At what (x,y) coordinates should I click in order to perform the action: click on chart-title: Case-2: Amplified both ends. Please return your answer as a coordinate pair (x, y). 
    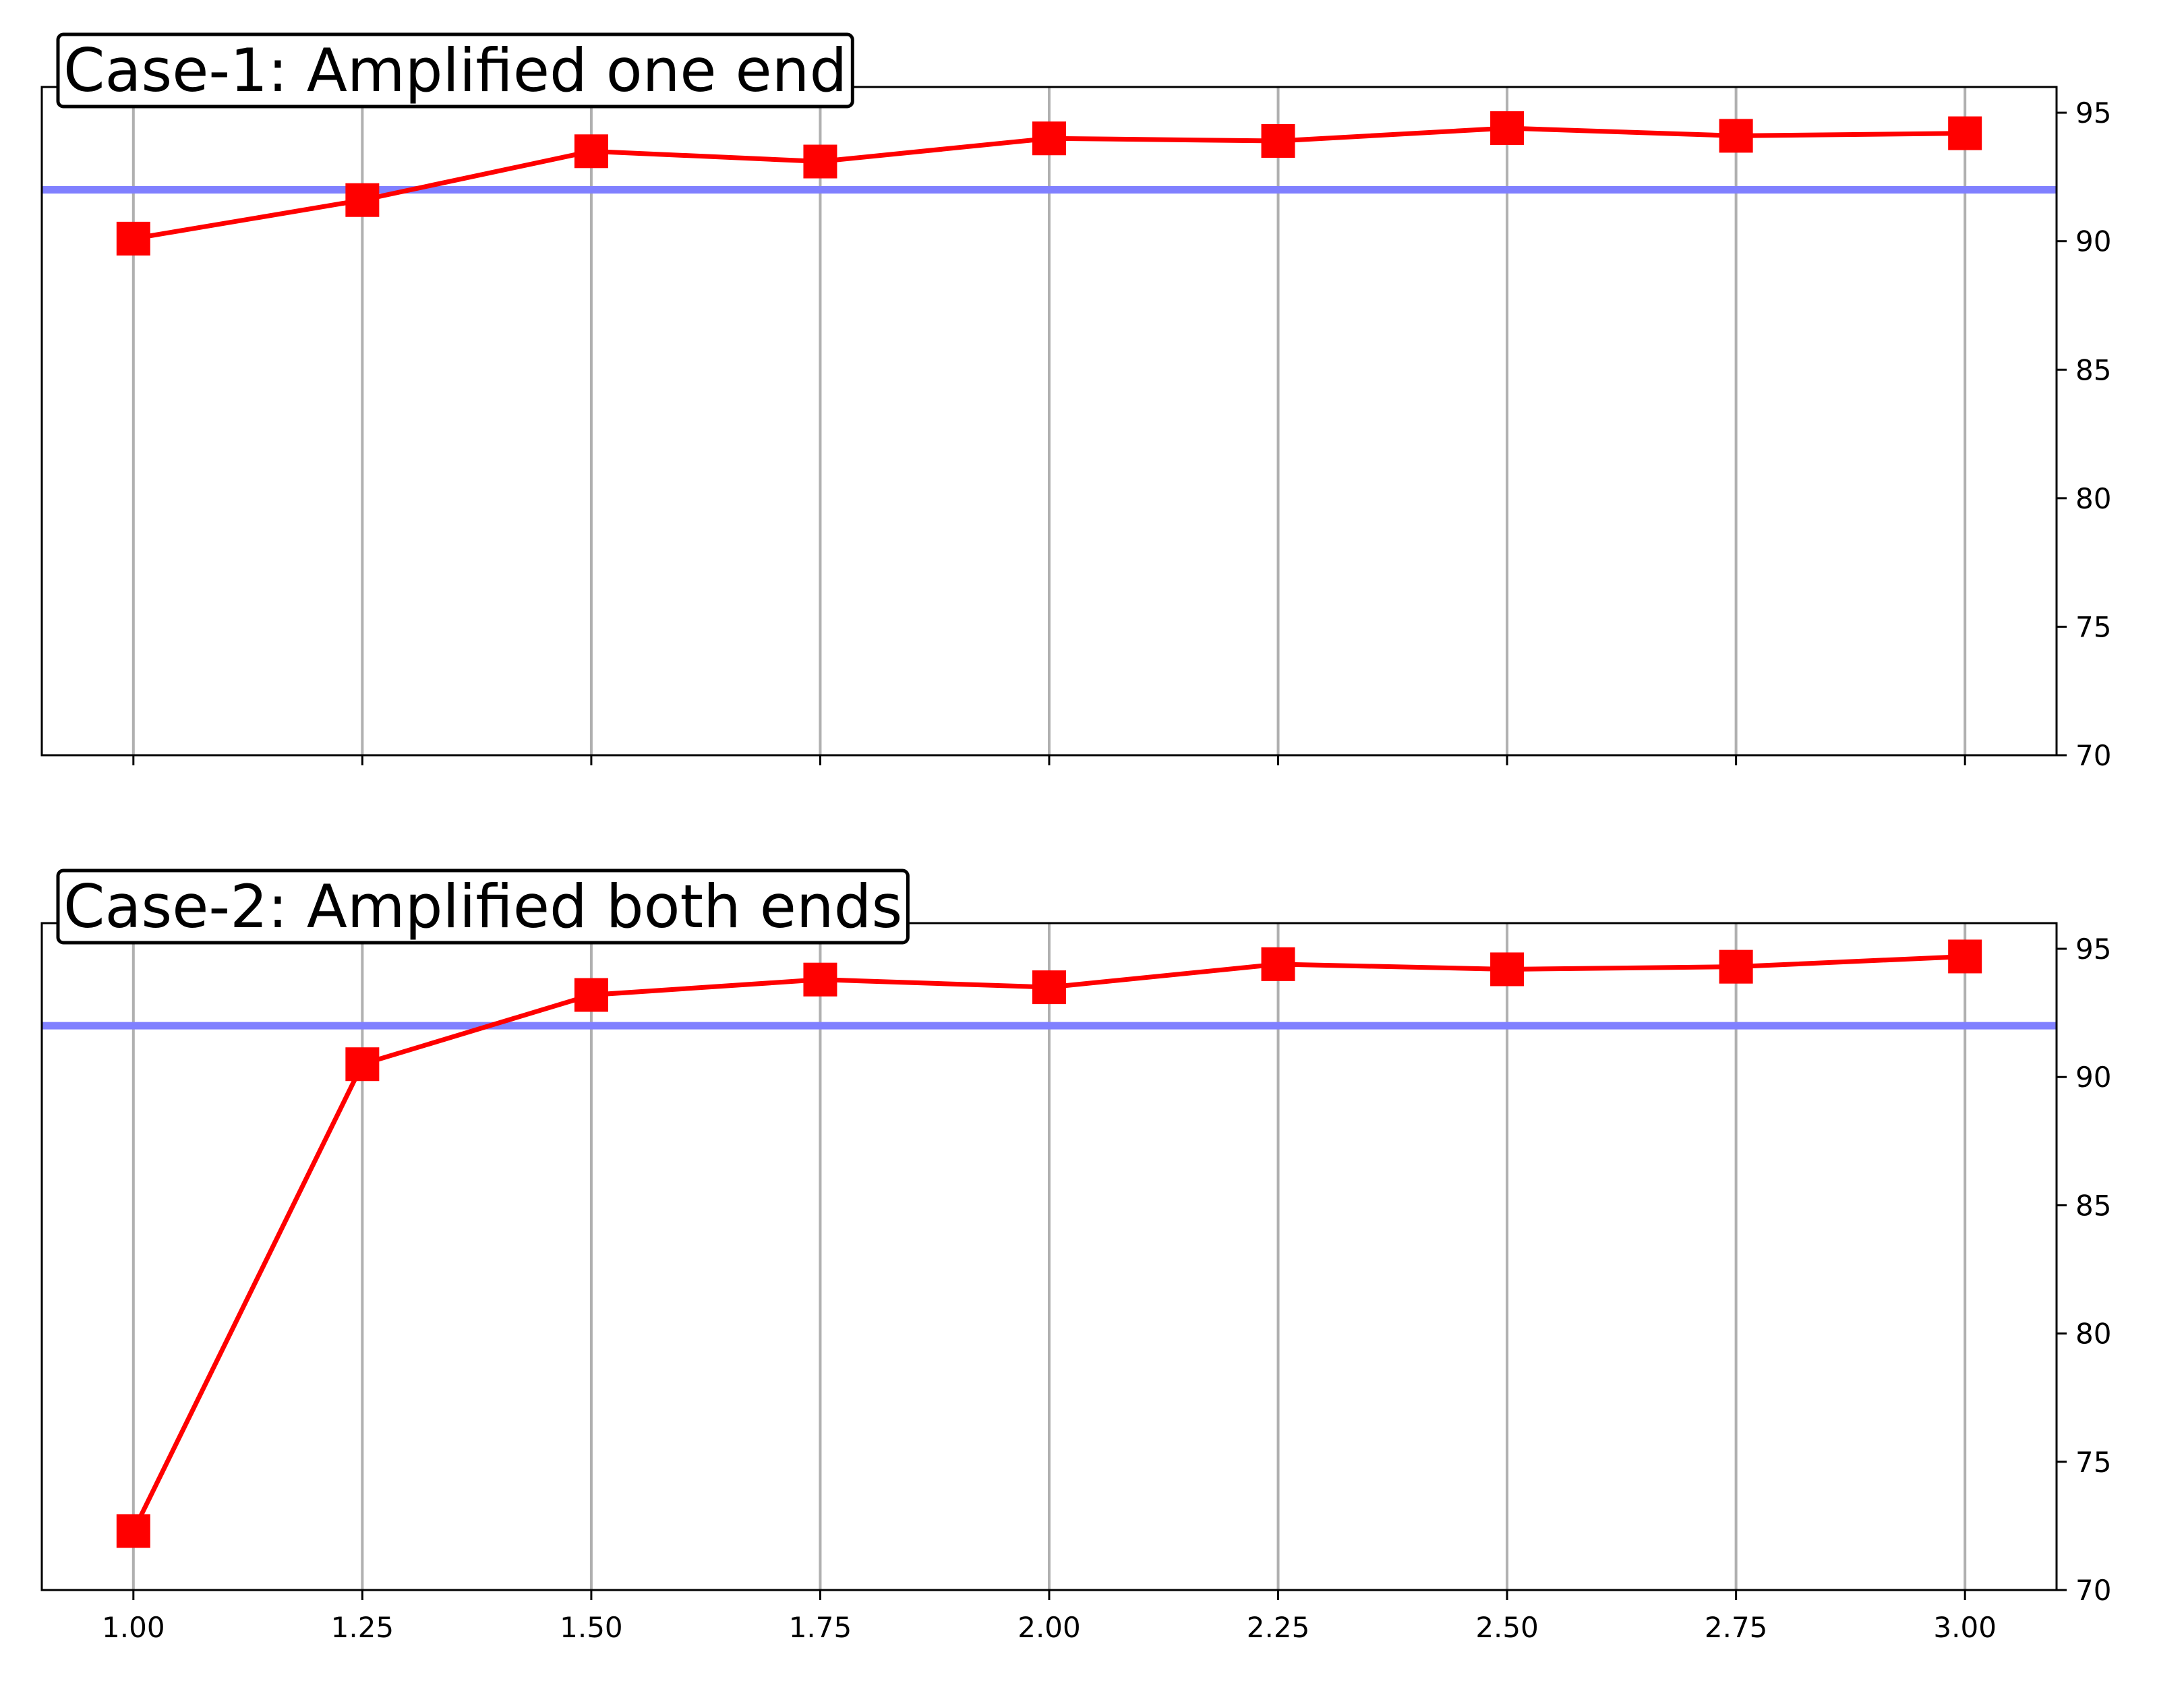
    Looking at the image, I should click on (482, 906).